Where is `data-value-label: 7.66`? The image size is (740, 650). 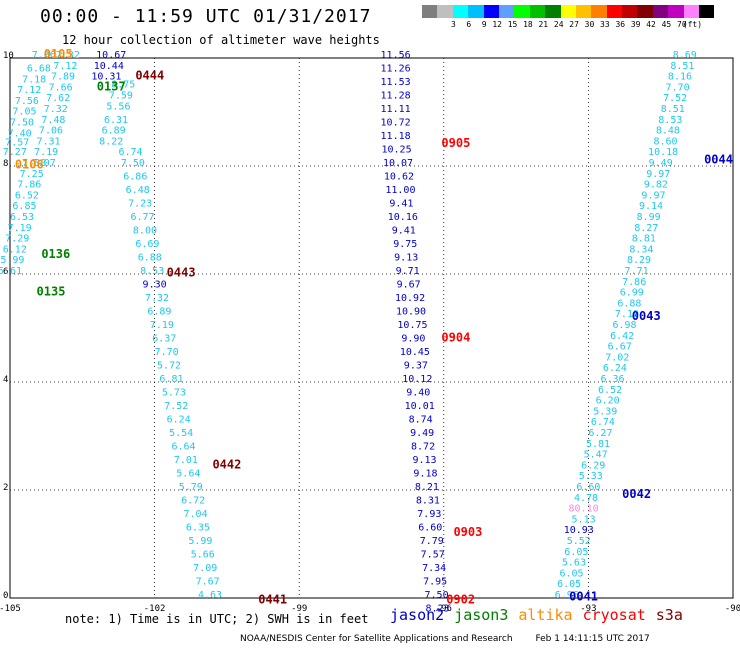 data-value-label: 7.66 is located at coordinates (61, 87).